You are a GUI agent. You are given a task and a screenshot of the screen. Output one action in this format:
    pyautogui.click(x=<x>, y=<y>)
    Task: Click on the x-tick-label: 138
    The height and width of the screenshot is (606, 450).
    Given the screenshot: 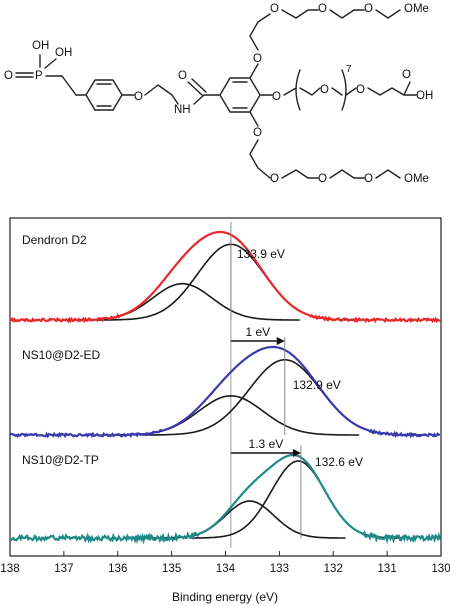 What is the action you would take?
    pyautogui.click(x=9, y=569)
    